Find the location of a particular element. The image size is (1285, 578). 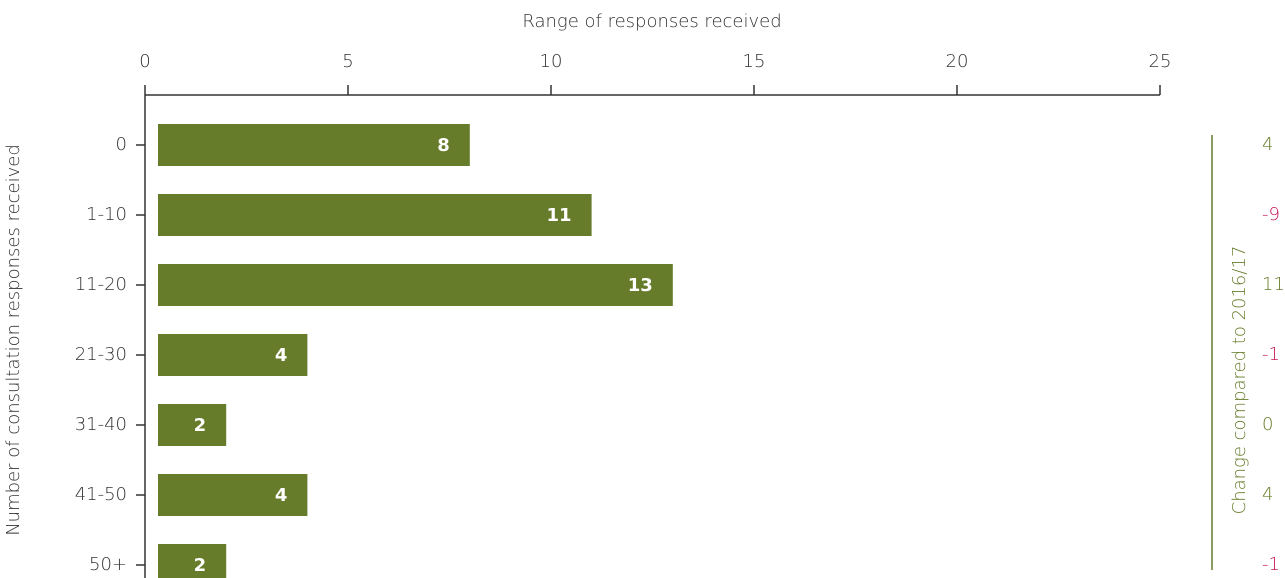

x-tick-label: 0 is located at coordinates (144, 61).